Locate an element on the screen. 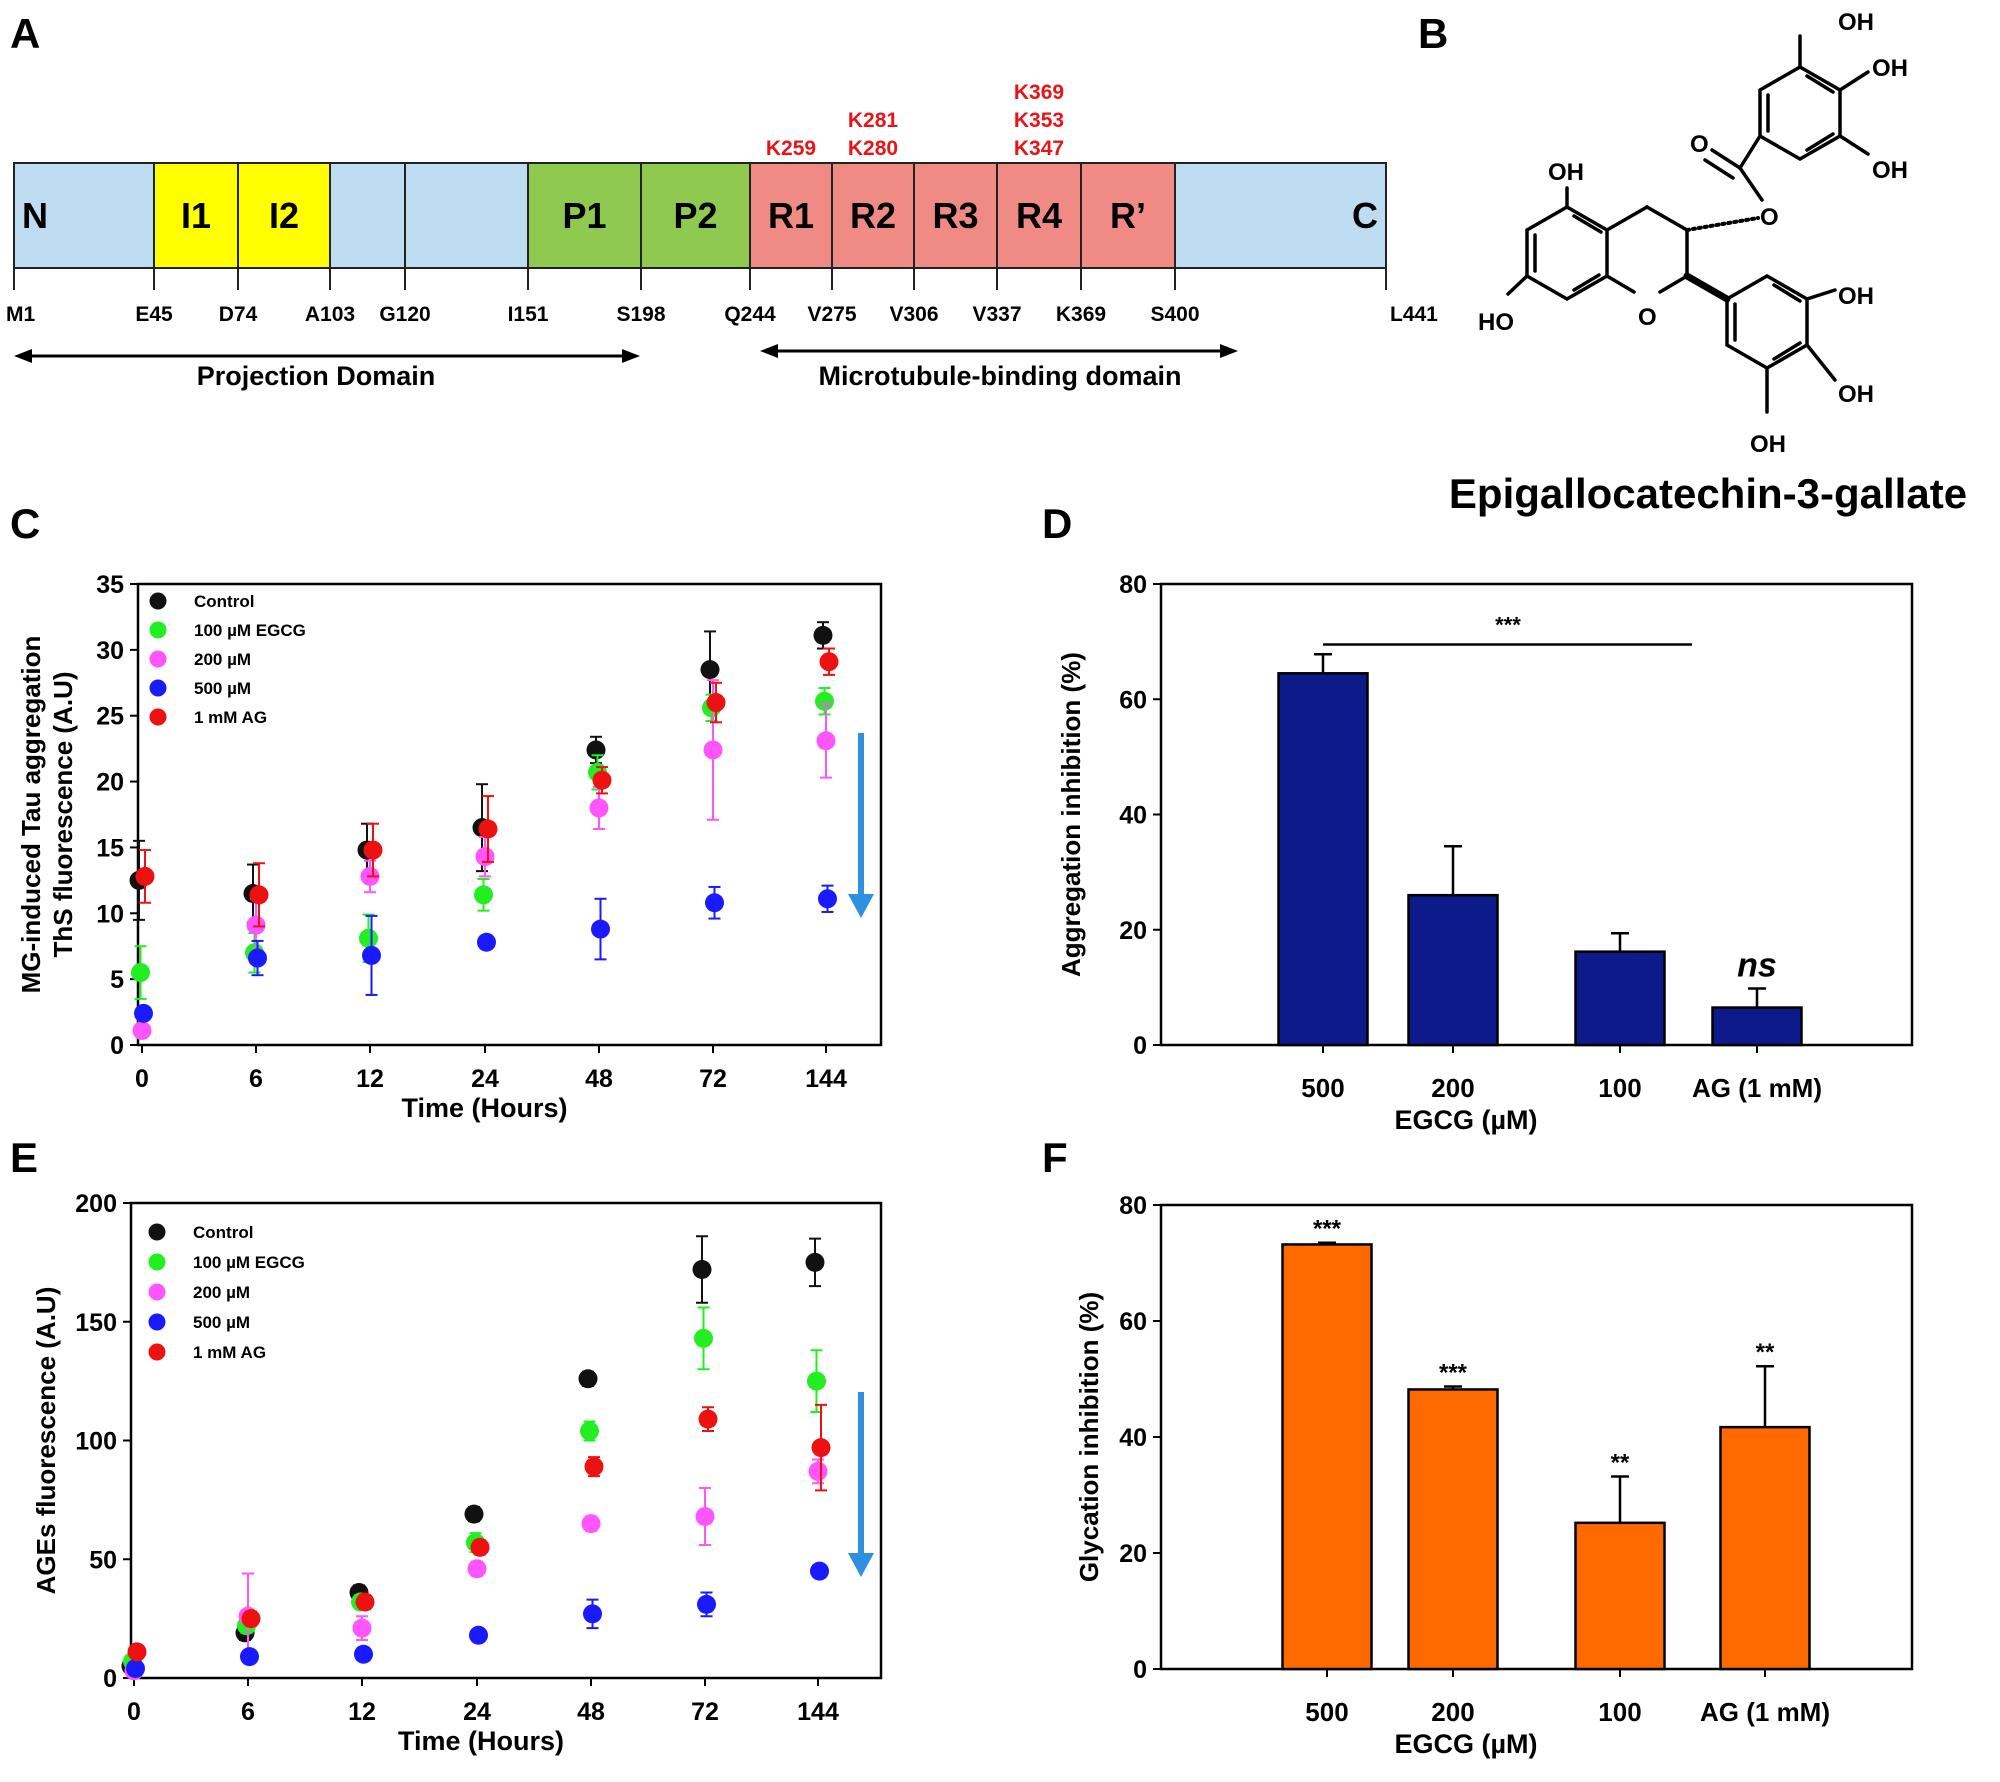 The image size is (2000, 1782). domain-segment-label: N is located at coordinates (35, 215).